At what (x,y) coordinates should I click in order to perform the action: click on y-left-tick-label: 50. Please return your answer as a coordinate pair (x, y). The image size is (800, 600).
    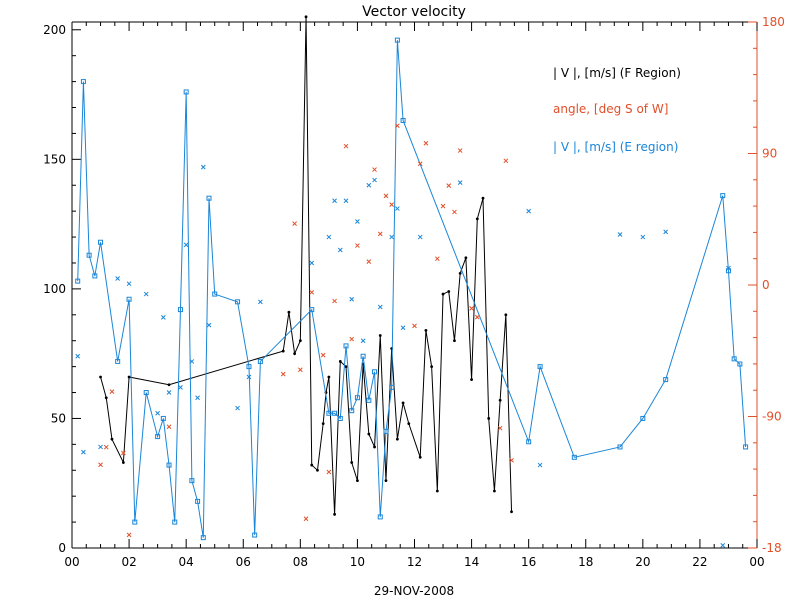
    Looking at the image, I should click on (58, 418).